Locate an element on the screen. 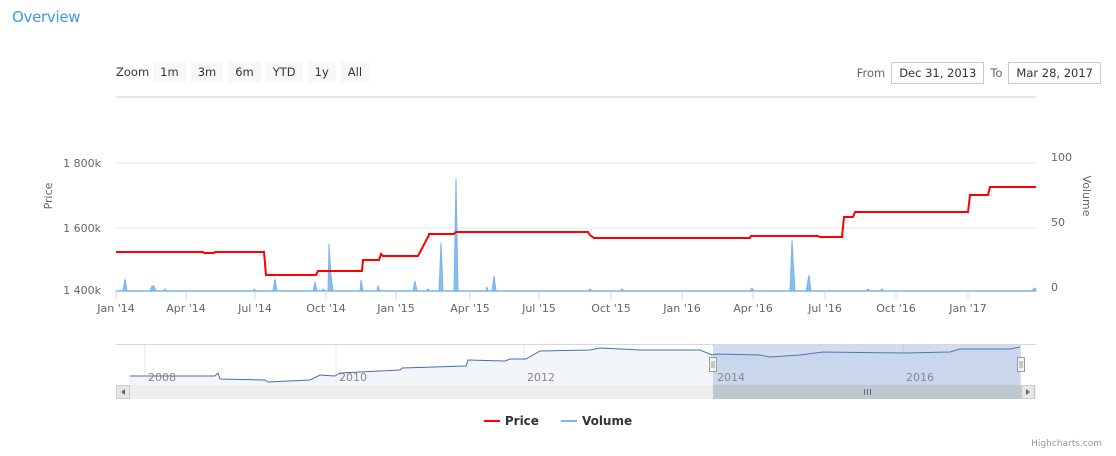 This screenshot has width=1116, height=456. price-tick: 1 600k is located at coordinates (82, 228).